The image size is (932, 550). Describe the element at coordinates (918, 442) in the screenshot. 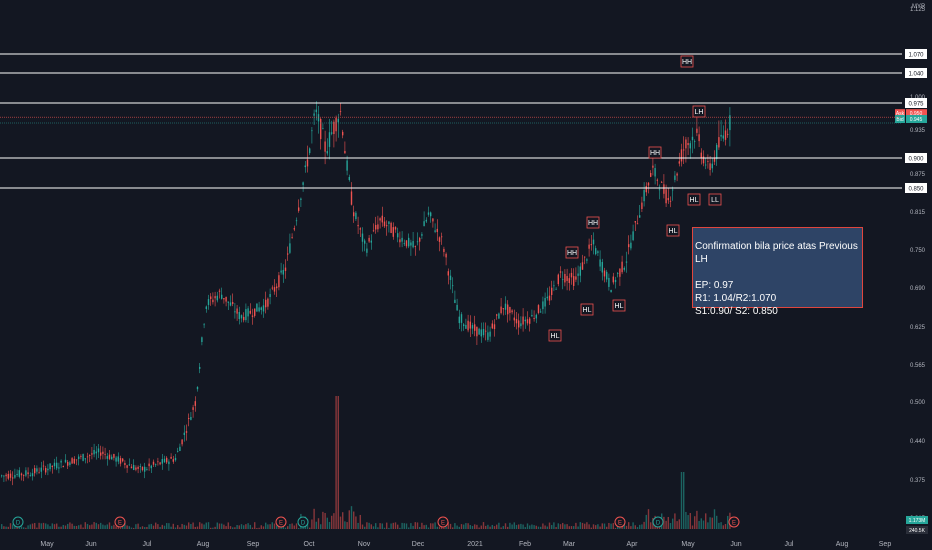

I see `y-tick-label: 0.440` at that location.